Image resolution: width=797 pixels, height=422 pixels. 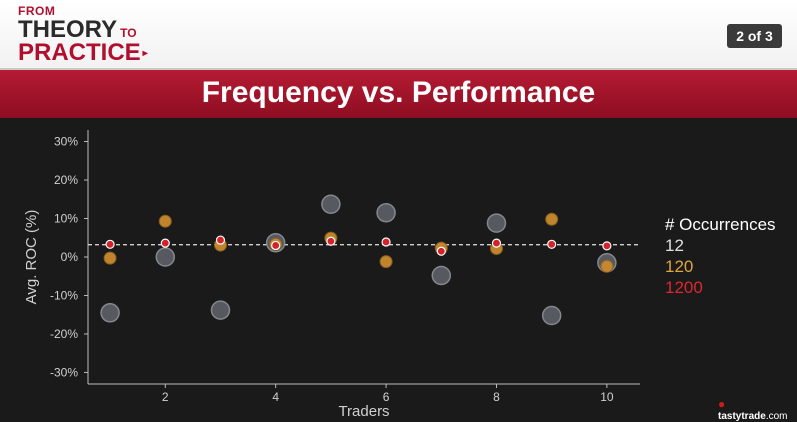 What do you see at coordinates (66, 180) in the screenshot?
I see `y-tick-label: 20%` at bounding box center [66, 180].